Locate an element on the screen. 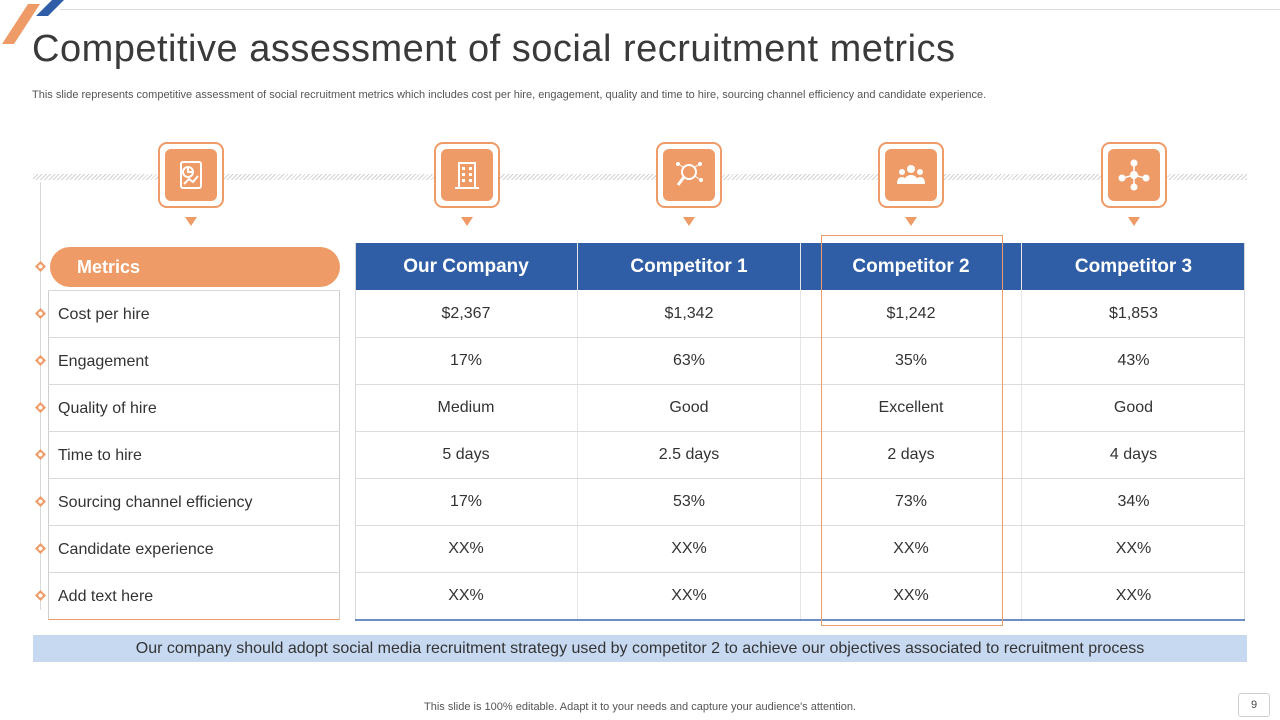  table-cell: $1,242 is located at coordinates (911, 313).